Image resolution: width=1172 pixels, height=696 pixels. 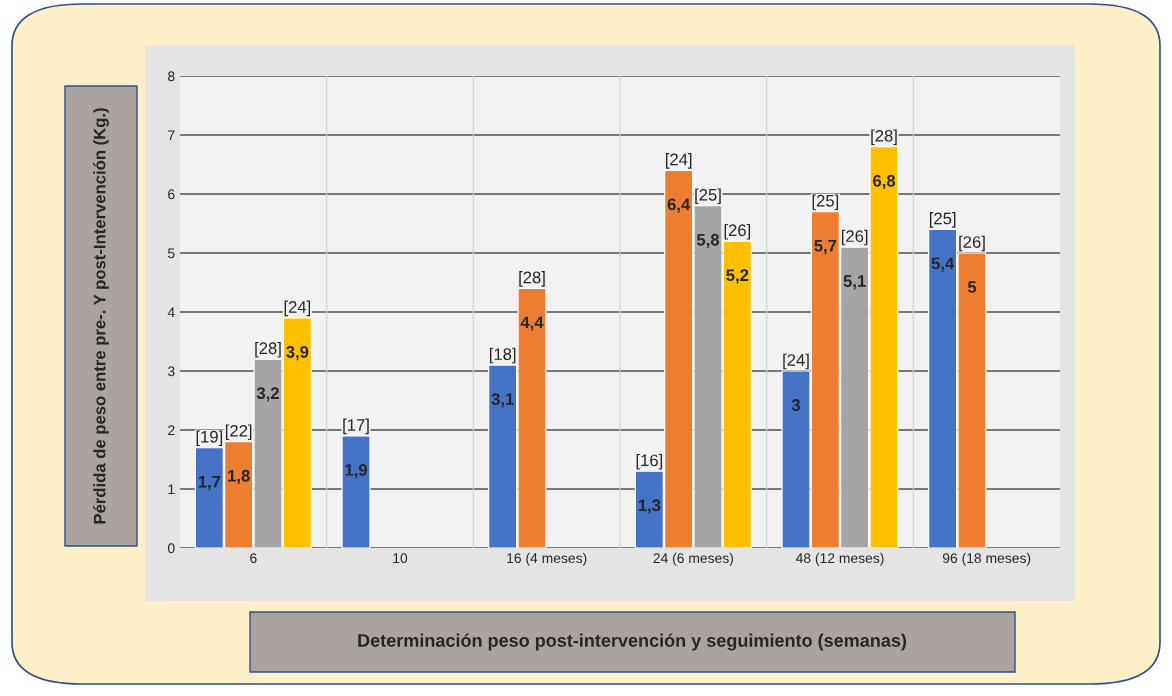 What do you see at coordinates (884, 182) in the screenshot?
I see `data-label: 6,8` at bounding box center [884, 182].